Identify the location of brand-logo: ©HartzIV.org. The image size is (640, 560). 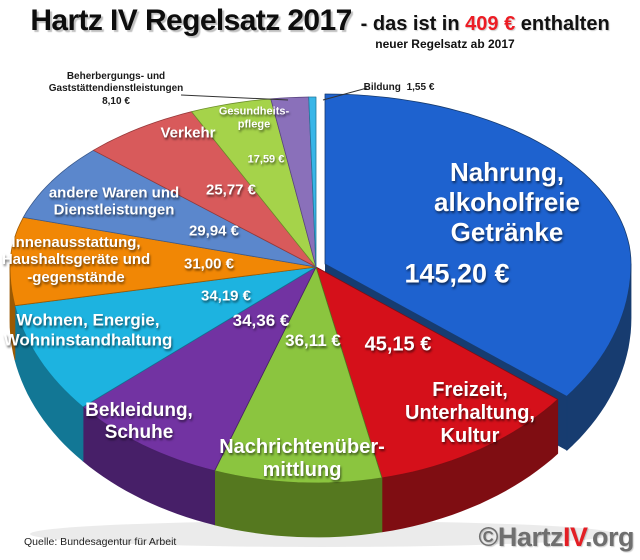
(556, 537).